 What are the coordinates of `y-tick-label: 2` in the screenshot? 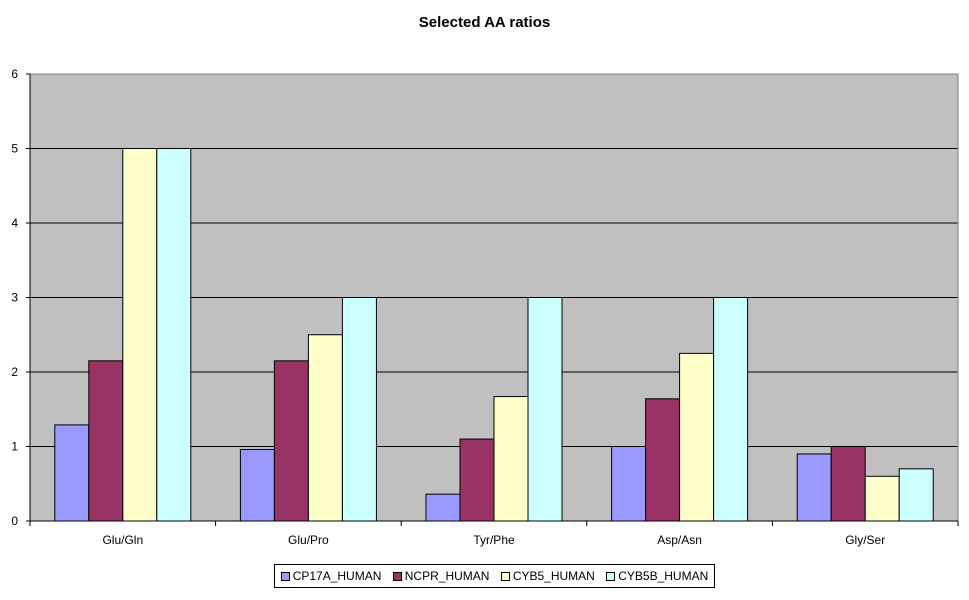 It's located at (14, 372).